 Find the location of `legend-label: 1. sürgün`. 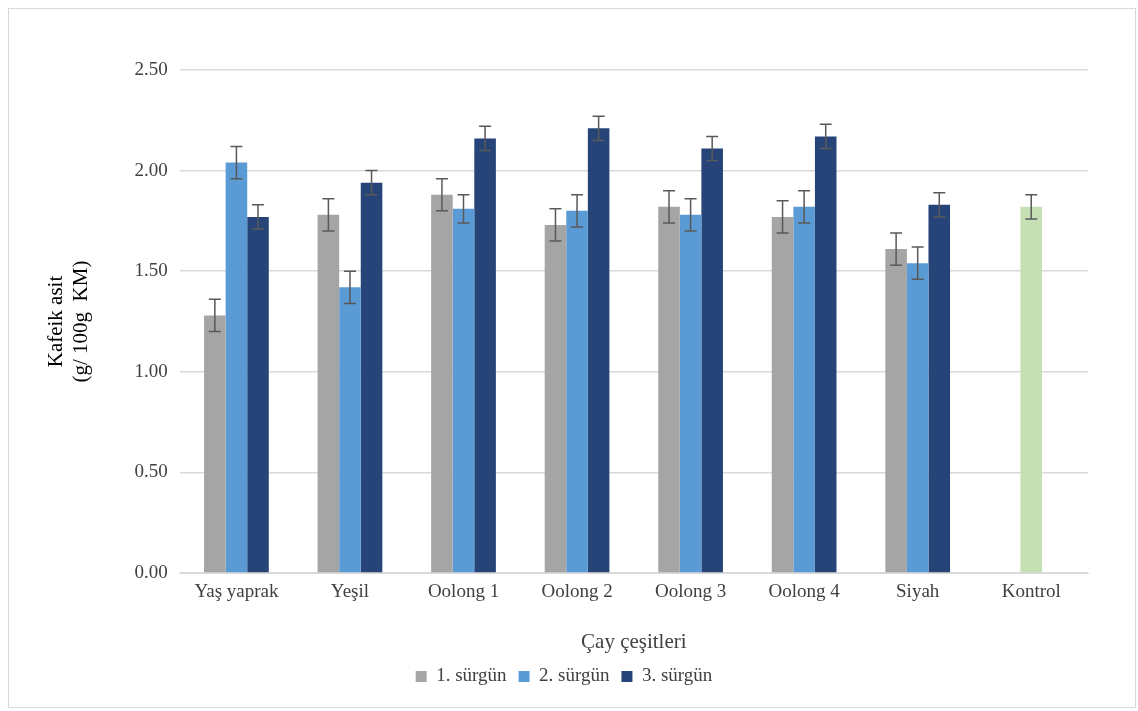

legend-label: 1. sürgün is located at coordinates (472, 675).